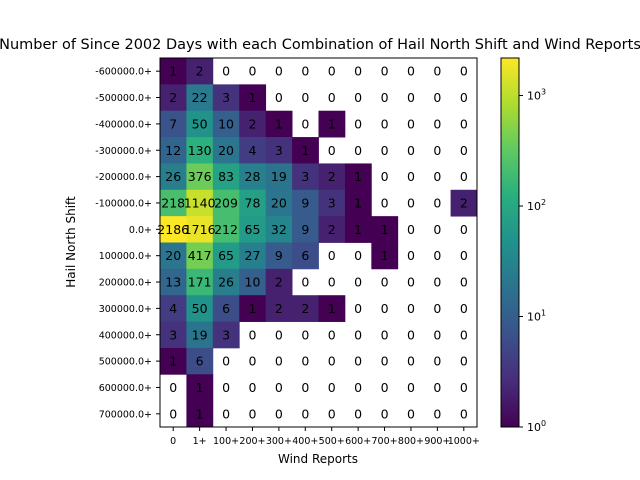 The height and width of the screenshot is (480, 640). Describe the element at coordinates (437, 441) in the screenshot. I see `x-tick-label: 900+` at that location.